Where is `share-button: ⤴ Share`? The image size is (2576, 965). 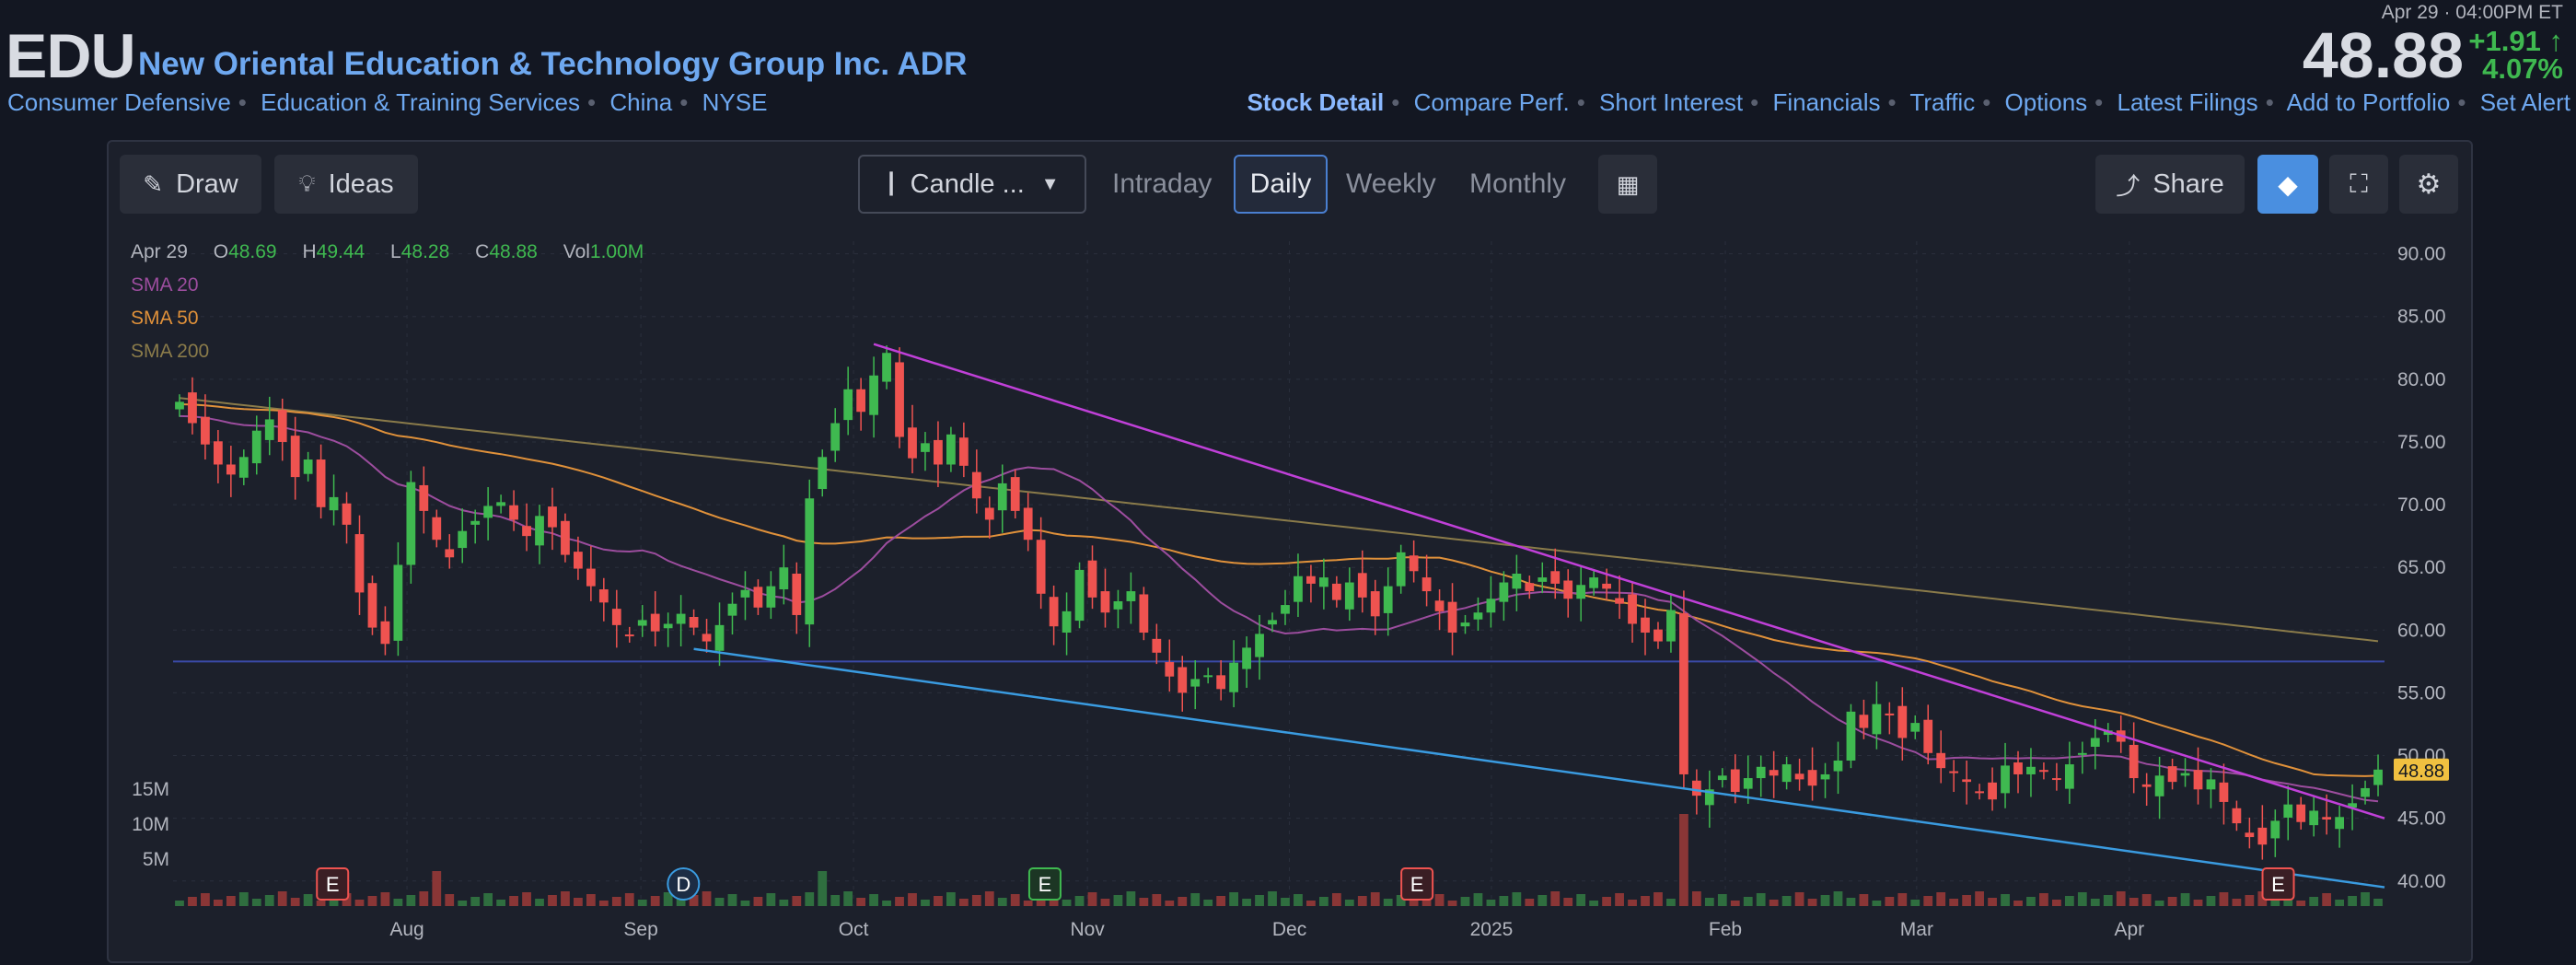 share-button: ⤴ Share is located at coordinates (2170, 184).